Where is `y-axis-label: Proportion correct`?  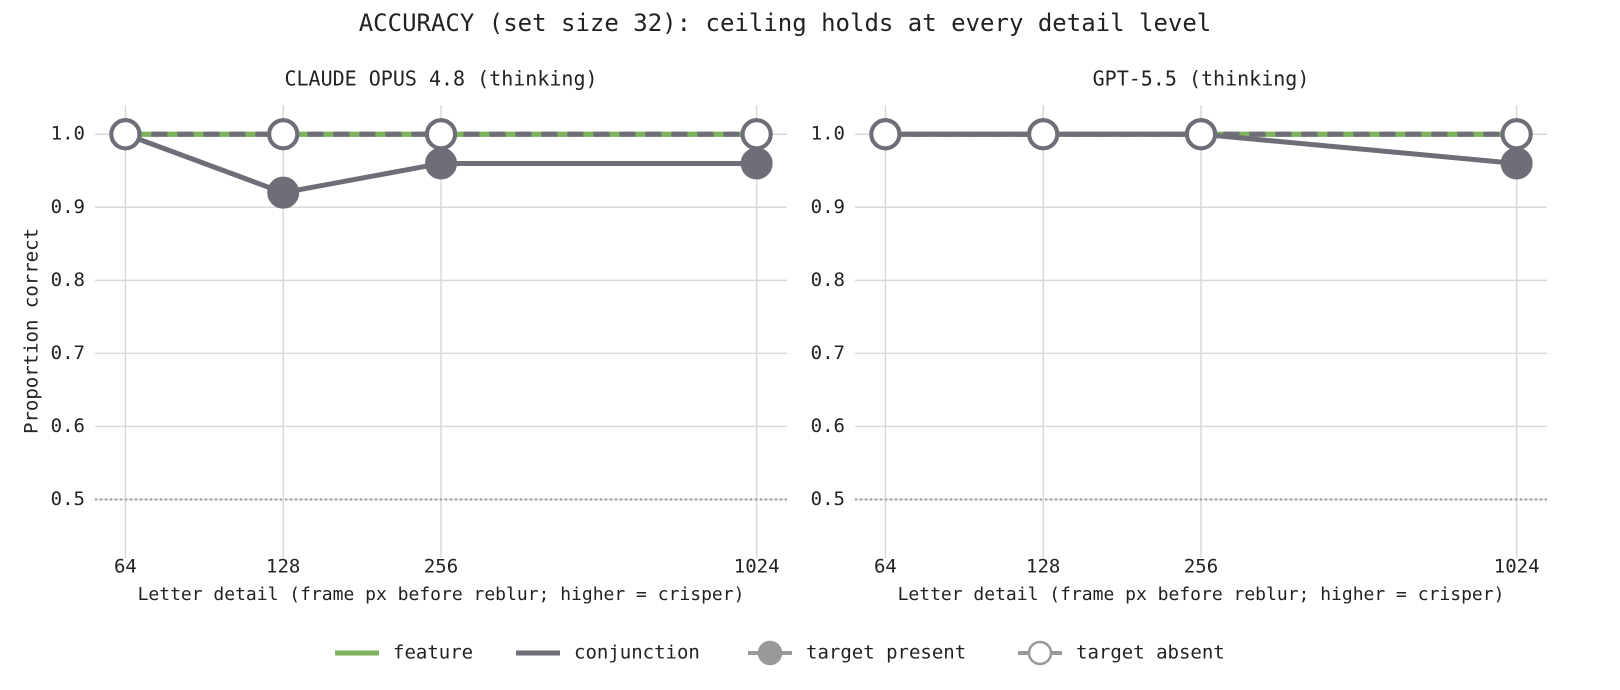 y-axis-label: Proportion correct is located at coordinates (32, 331).